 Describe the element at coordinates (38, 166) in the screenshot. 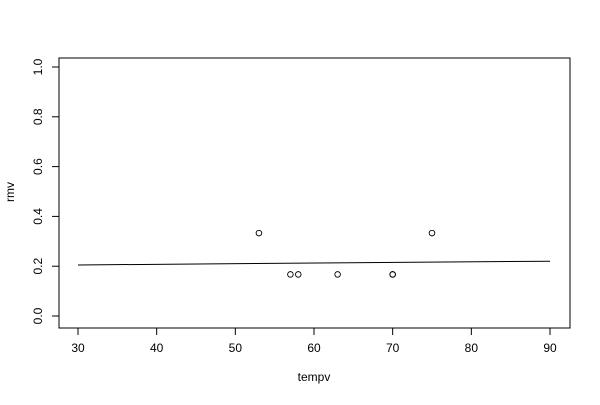

I see `y-tick-label: 0.6` at that location.